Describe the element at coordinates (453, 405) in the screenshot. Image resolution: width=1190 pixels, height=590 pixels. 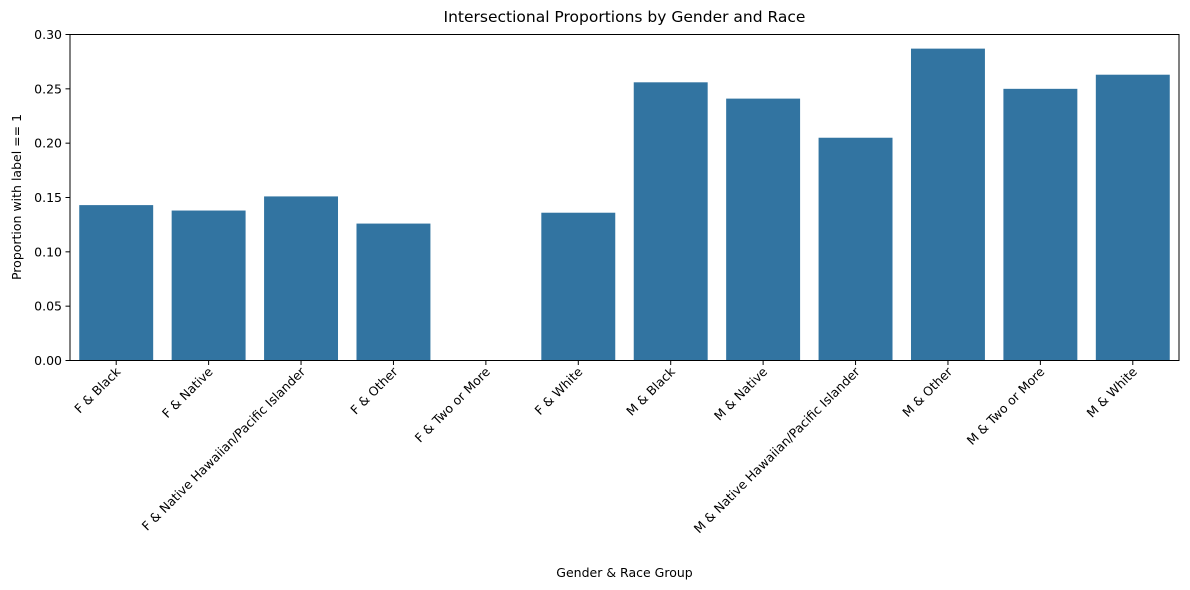
I see `x-tick-label-4: F & Two or More` at that location.